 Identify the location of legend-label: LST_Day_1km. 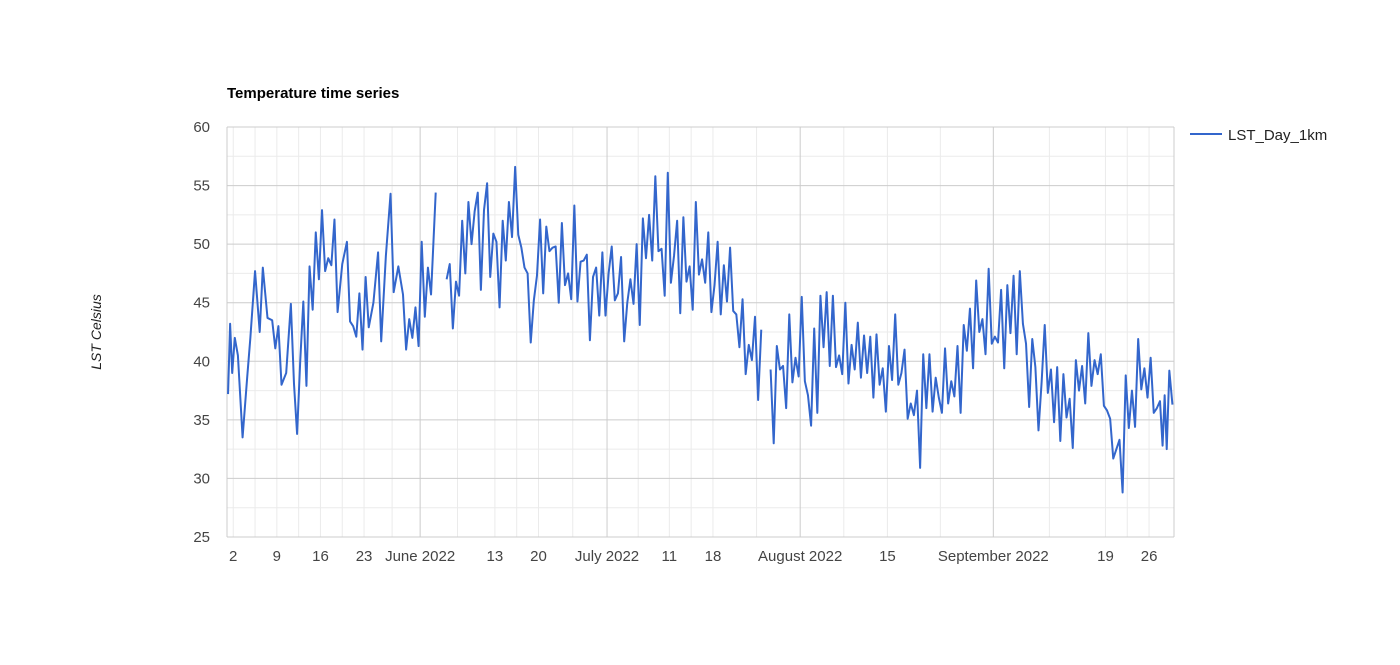
(1277, 135).